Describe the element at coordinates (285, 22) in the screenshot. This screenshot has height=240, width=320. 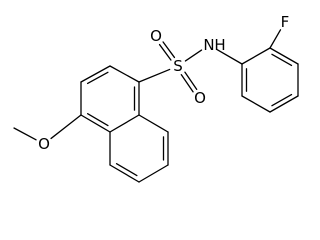
I see `atom-label: F` at that location.